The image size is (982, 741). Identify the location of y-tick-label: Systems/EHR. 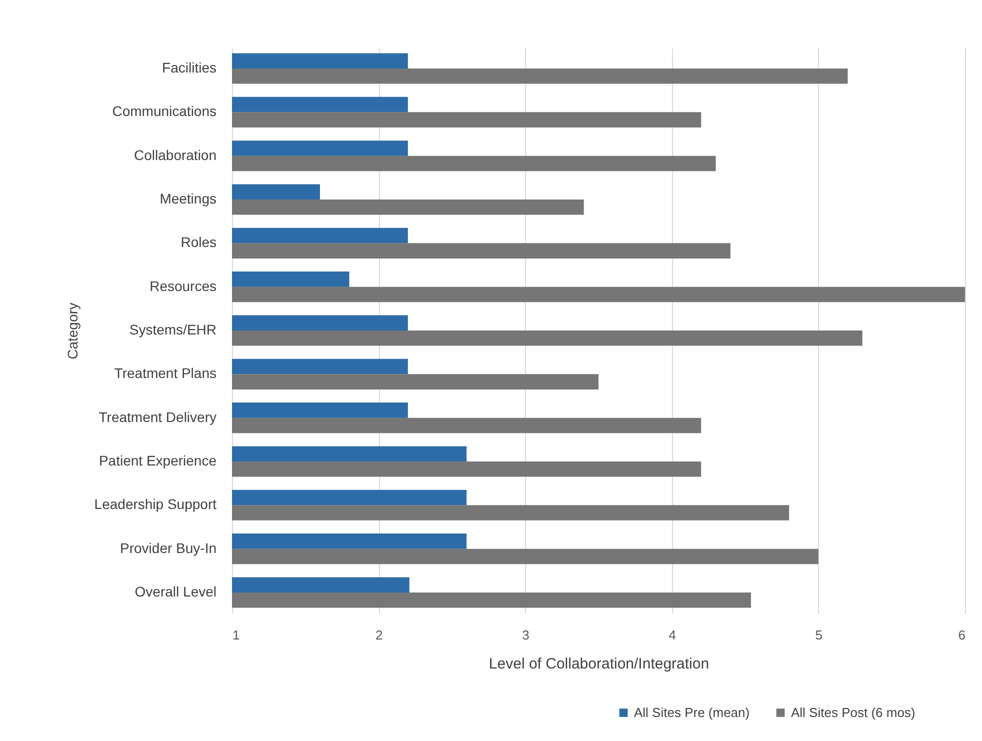
(172, 330).